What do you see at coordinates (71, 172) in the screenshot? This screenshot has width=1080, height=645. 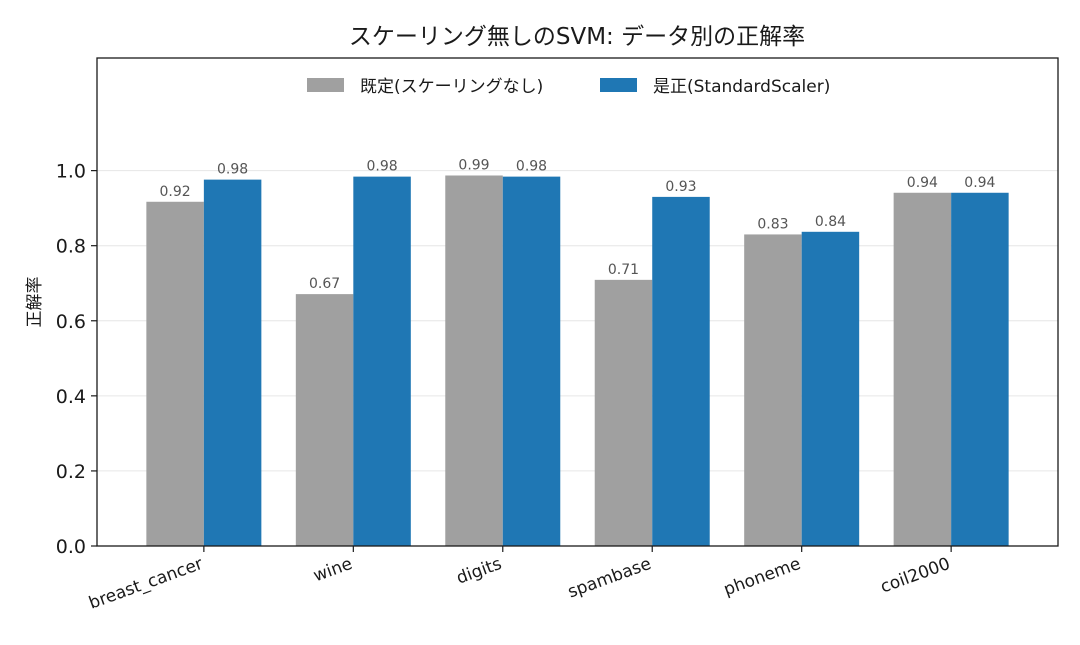 I see `y-tick-label: 1.0` at bounding box center [71, 172].